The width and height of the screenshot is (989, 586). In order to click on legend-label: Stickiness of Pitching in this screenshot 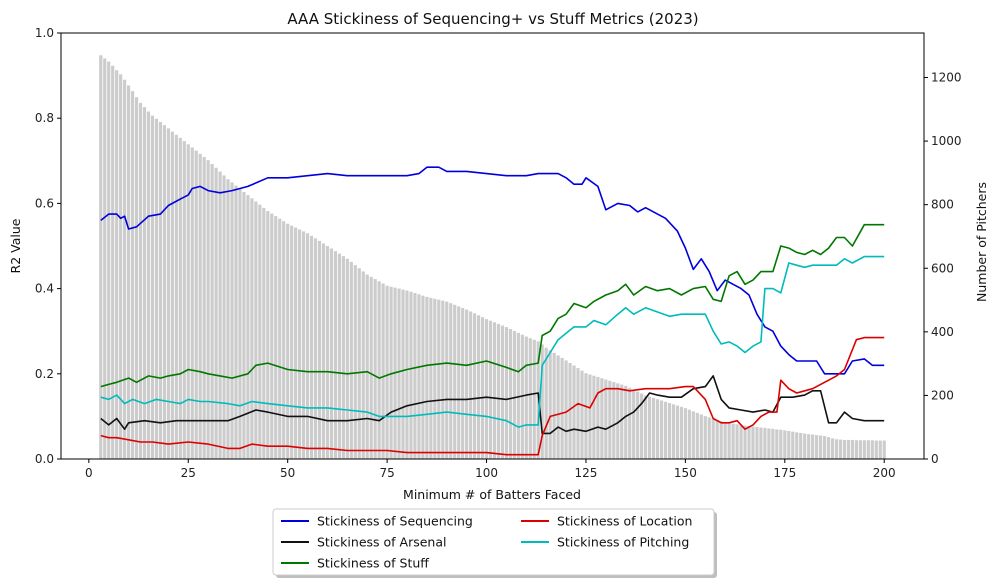, I will do `click(623, 542)`.